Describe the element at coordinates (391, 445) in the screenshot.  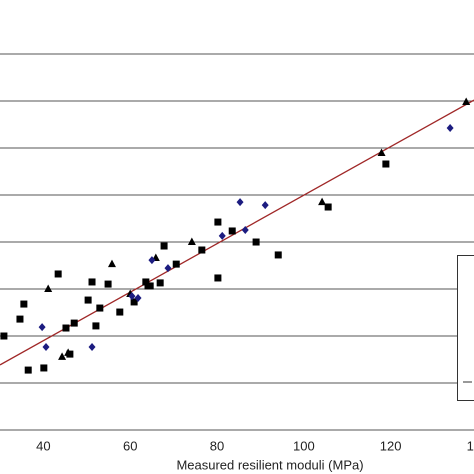
I see `x-tick-label: 120` at that location.